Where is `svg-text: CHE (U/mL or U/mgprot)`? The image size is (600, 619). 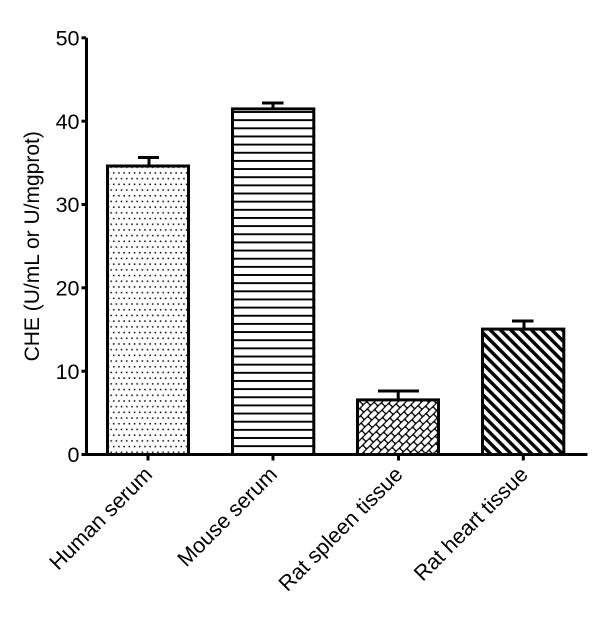
svg-text: CHE (U/mL or U/mgprot) is located at coordinates (32, 246).